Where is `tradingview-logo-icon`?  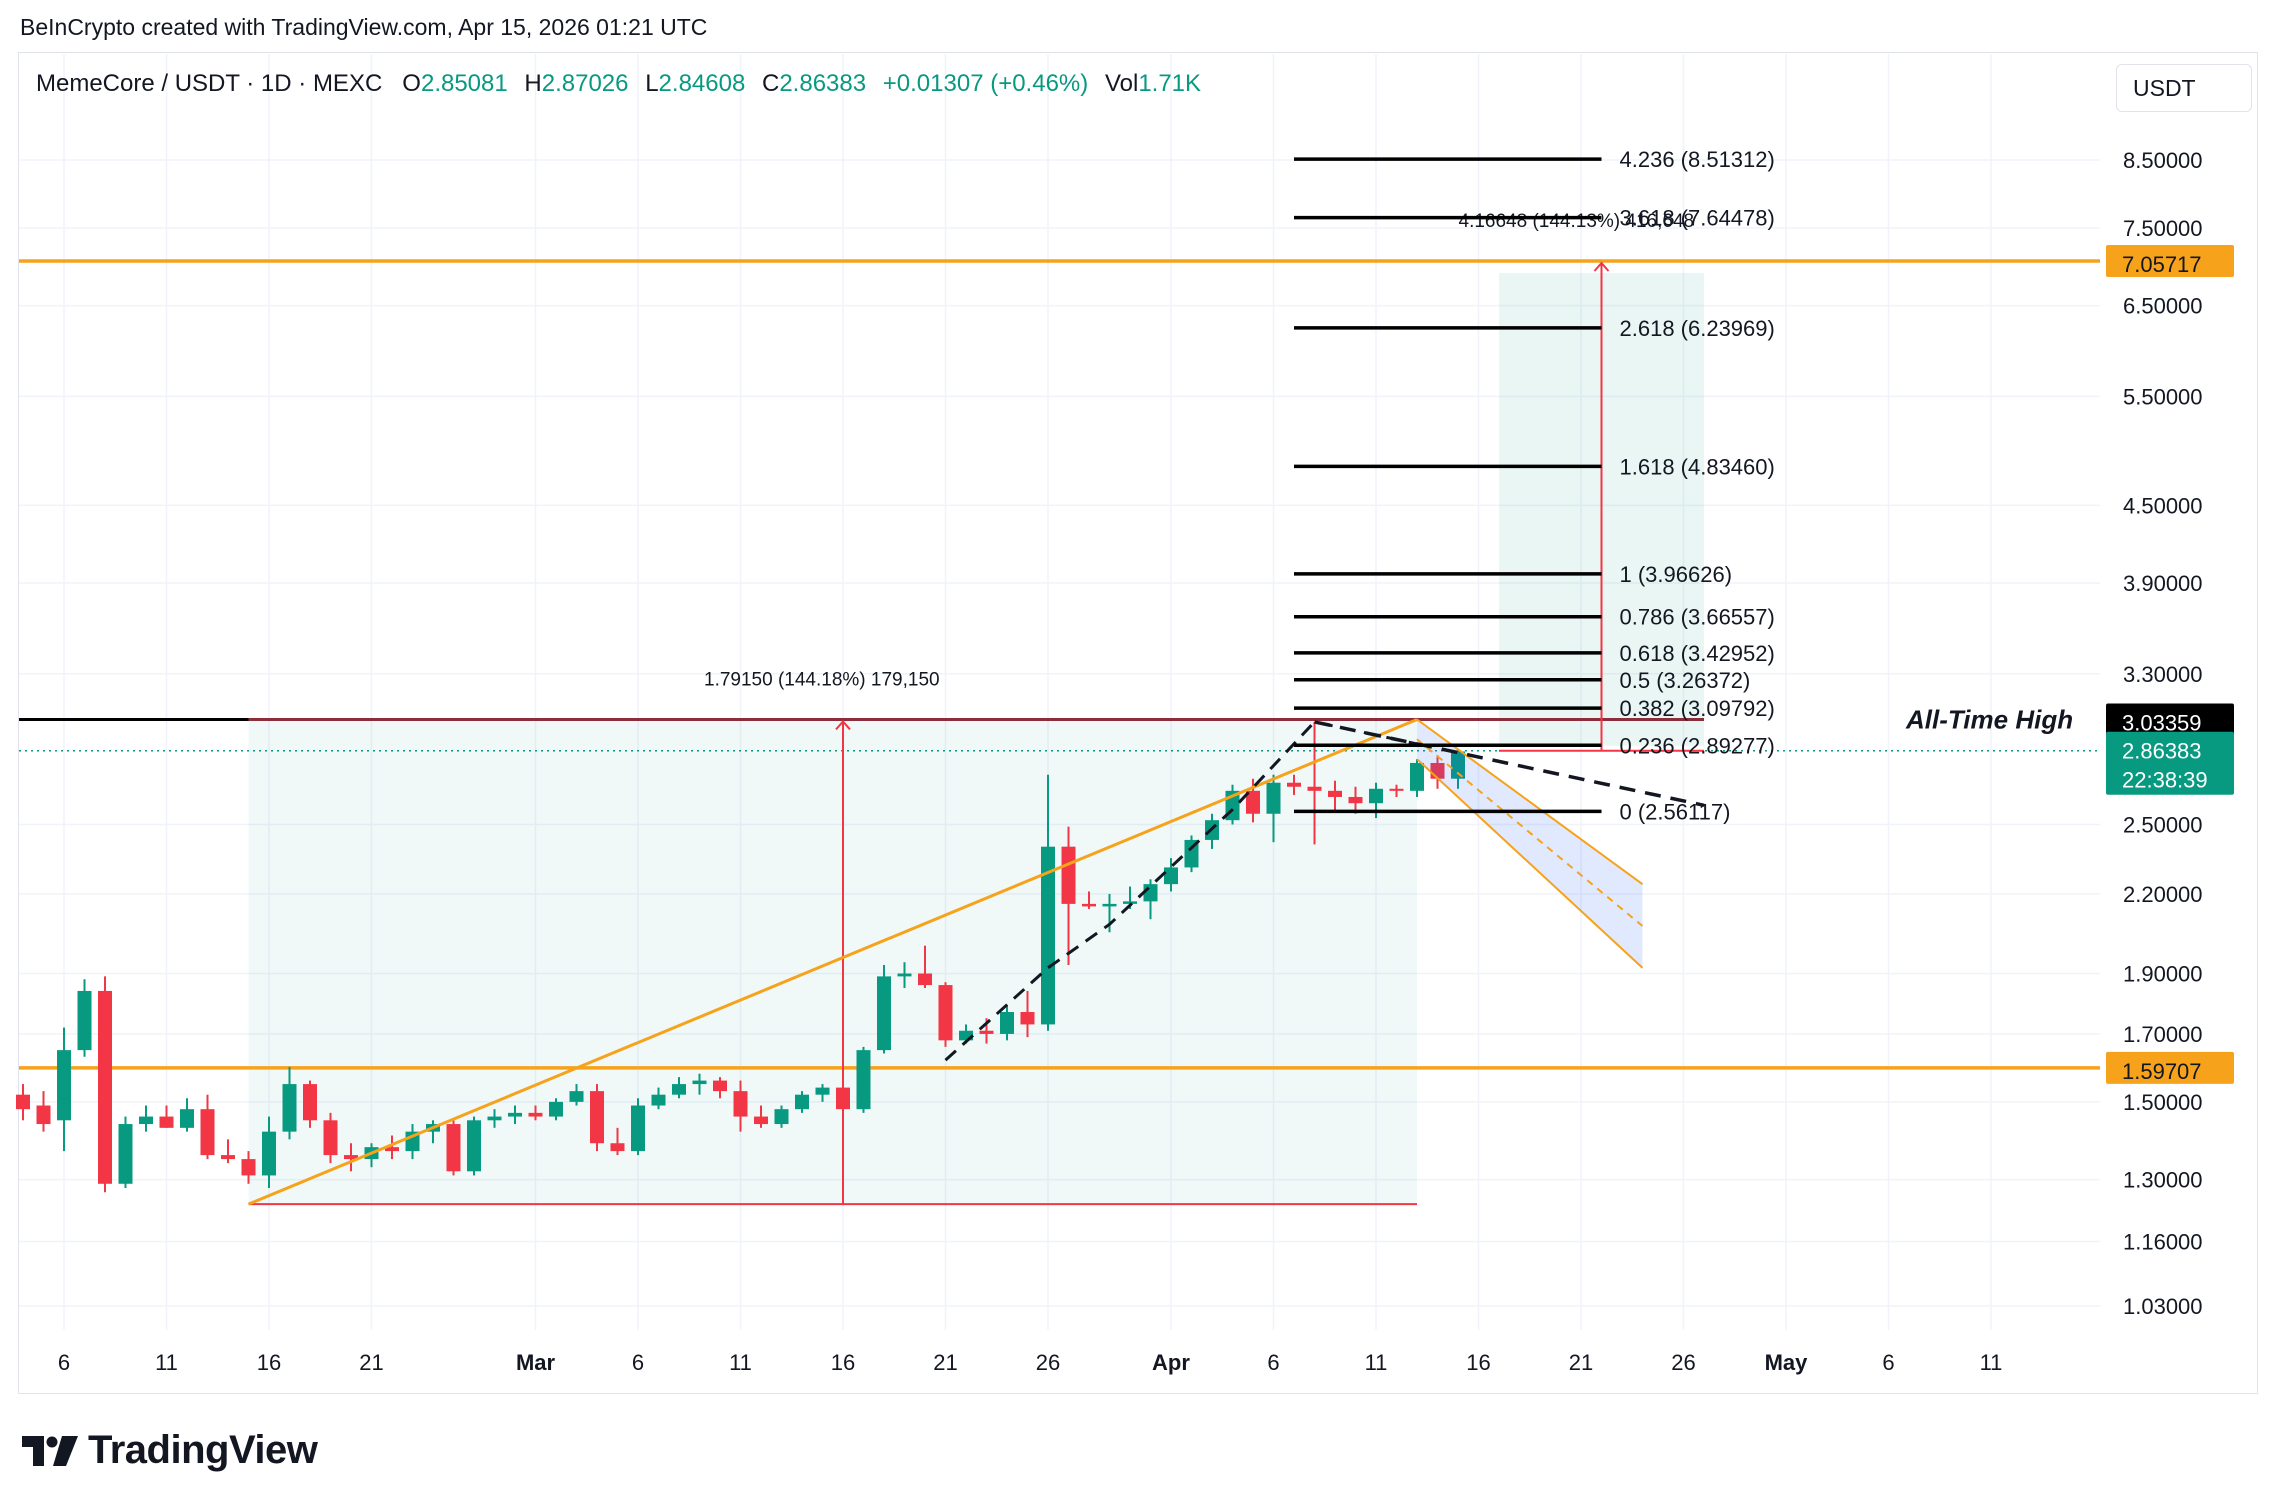 tradingview-logo-icon is located at coordinates (50, 1450).